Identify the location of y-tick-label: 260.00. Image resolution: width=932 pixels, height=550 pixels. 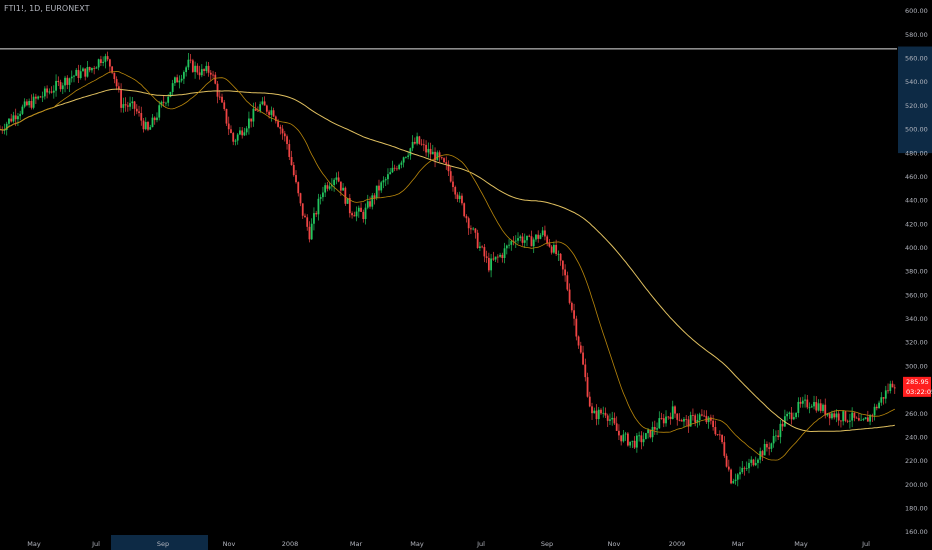
(916, 414).